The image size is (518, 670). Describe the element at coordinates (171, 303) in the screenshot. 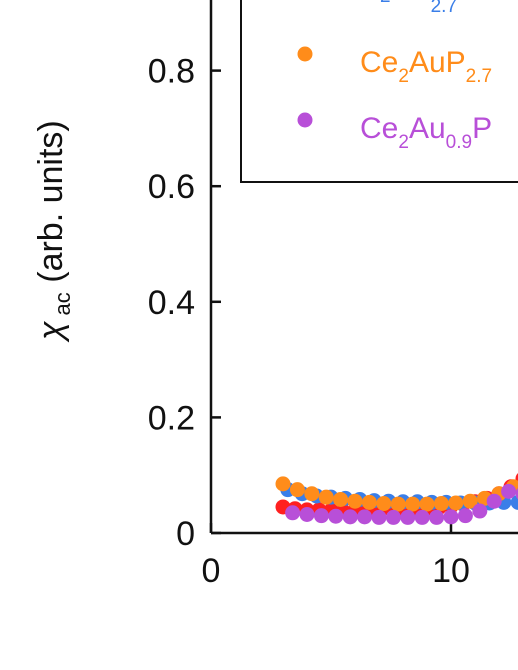

I see `y-tick-label: 0.4` at that location.